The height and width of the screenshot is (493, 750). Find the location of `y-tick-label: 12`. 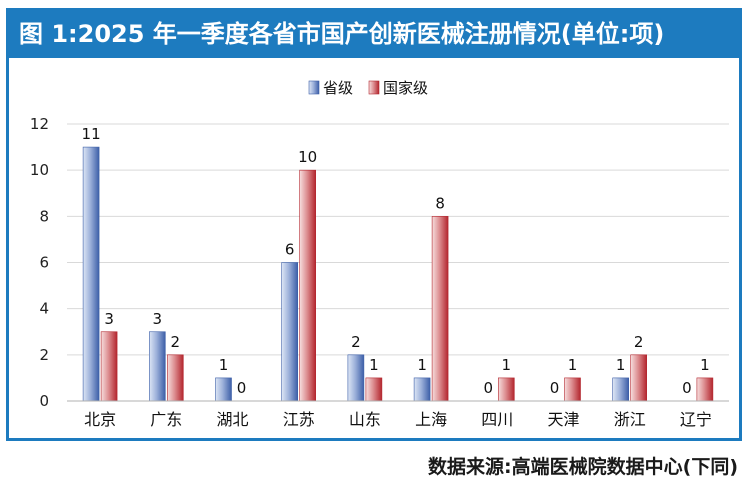

y-tick-label: 12 is located at coordinates (39, 124).